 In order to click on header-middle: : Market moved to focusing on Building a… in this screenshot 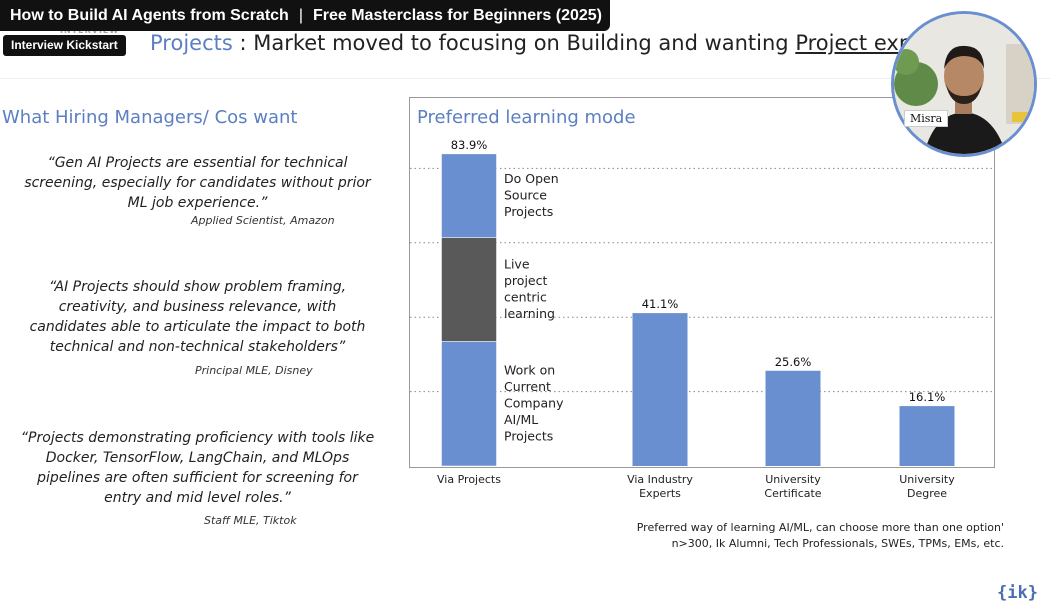, I will do `click(514, 43)`.